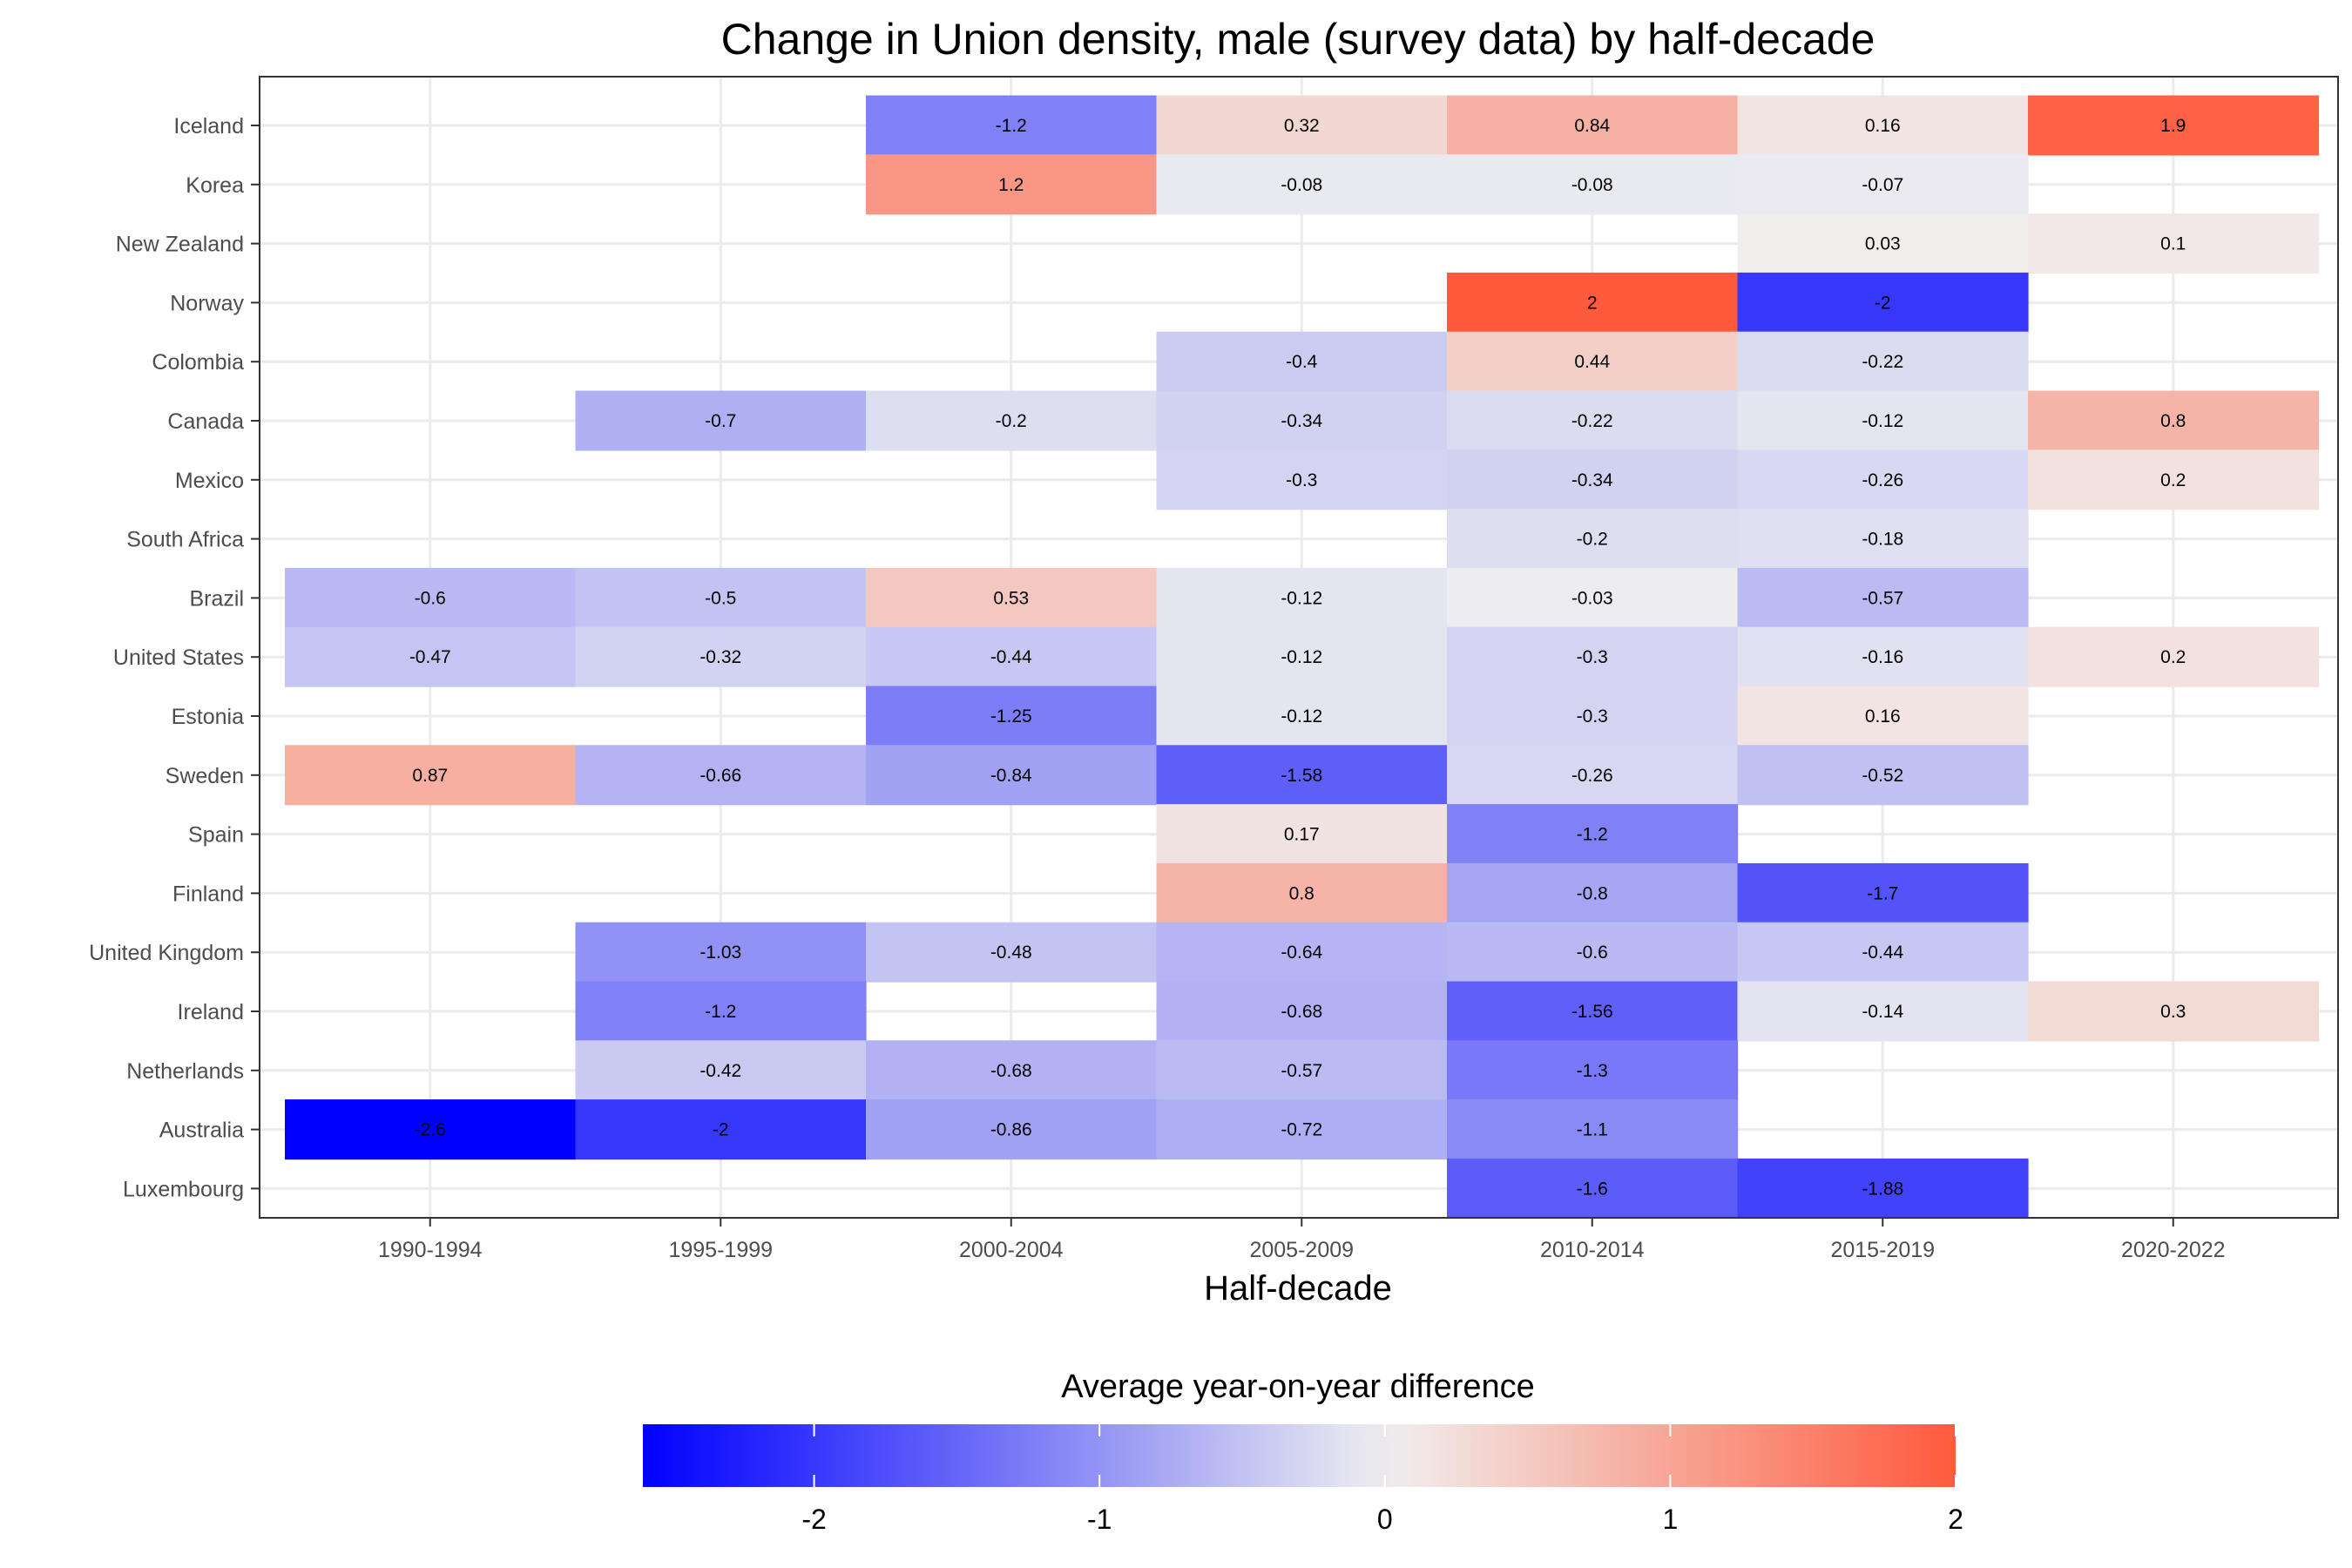 Image resolution: width=2352 pixels, height=1568 pixels. What do you see at coordinates (216, 835) in the screenshot?
I see `y-tick-label: Spain` at bounding box center [216, 835].